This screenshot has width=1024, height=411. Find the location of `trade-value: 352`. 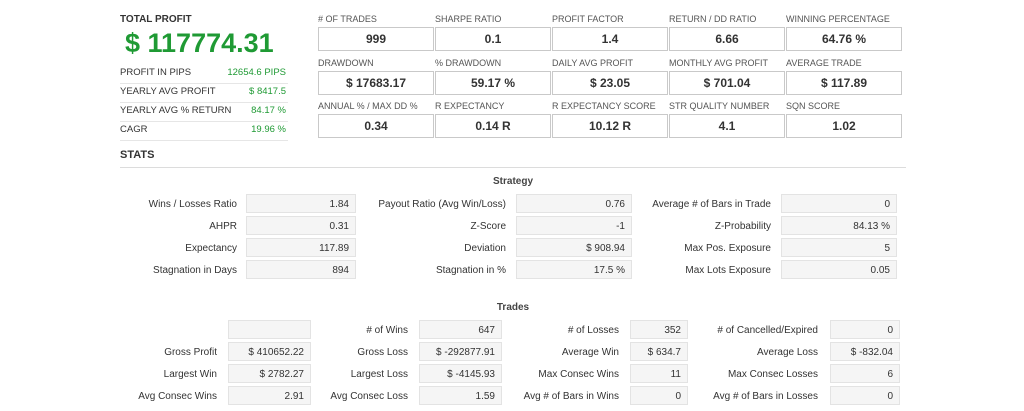

trade-value: 352 is located at coordinates (659, 329).